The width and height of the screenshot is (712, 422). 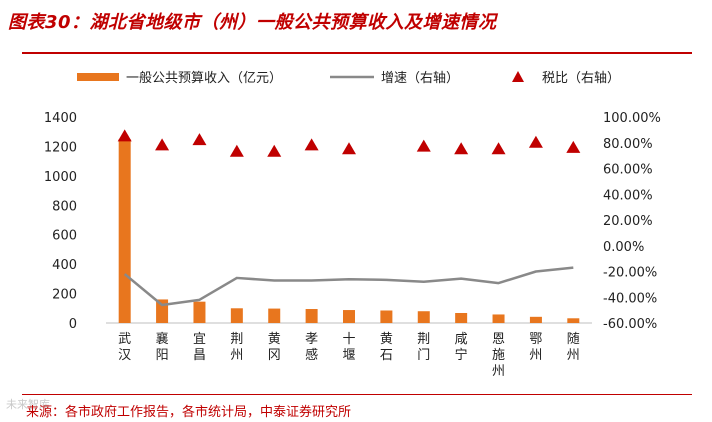 What do you see at coordinates (628, 170) in the screenshot?
I see `right-tick-label: 60.00%` at bounding box center [628, 170].